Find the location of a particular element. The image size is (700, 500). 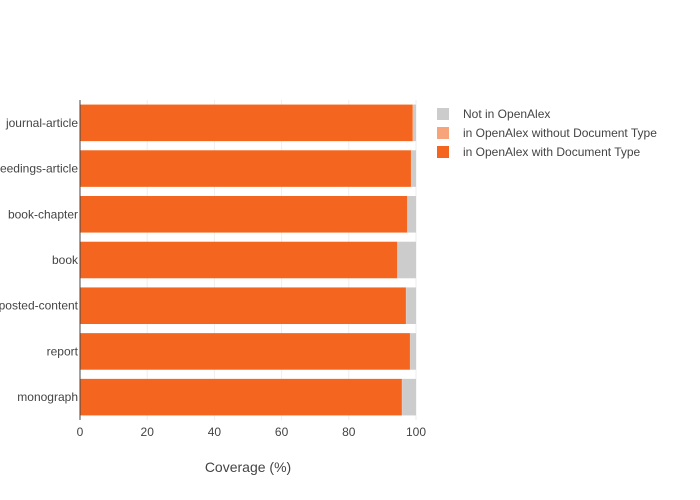

y-tick-label-journal-article: journal-article is located at coordinates (41, 123).